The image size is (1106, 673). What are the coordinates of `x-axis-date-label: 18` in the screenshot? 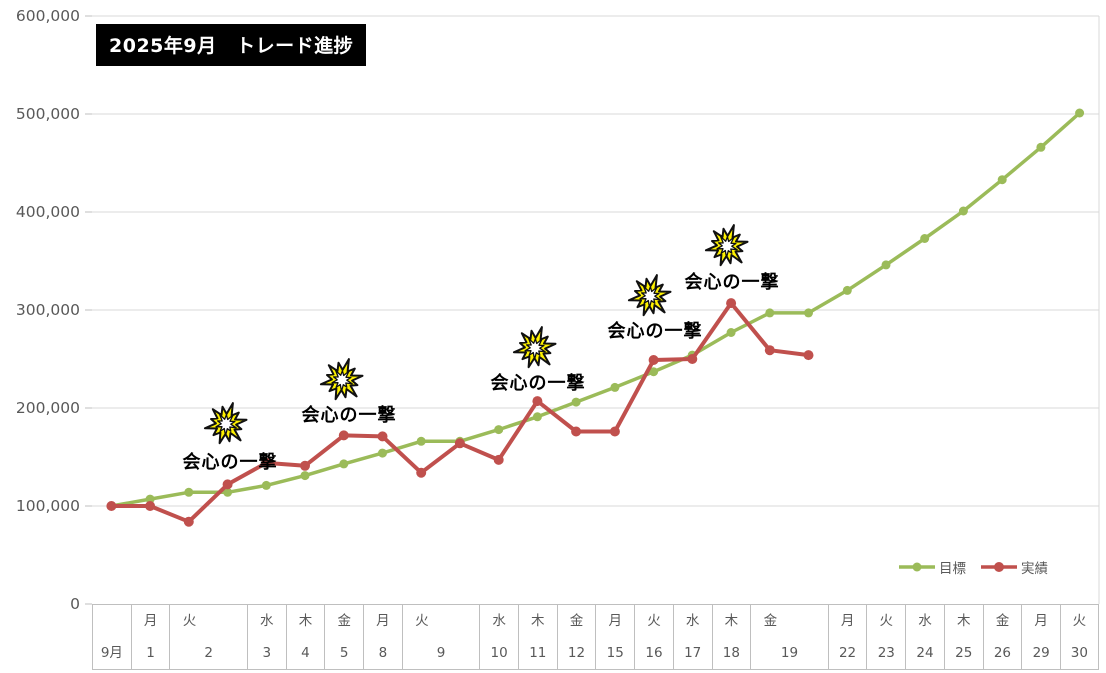 It's located at (731, 653).